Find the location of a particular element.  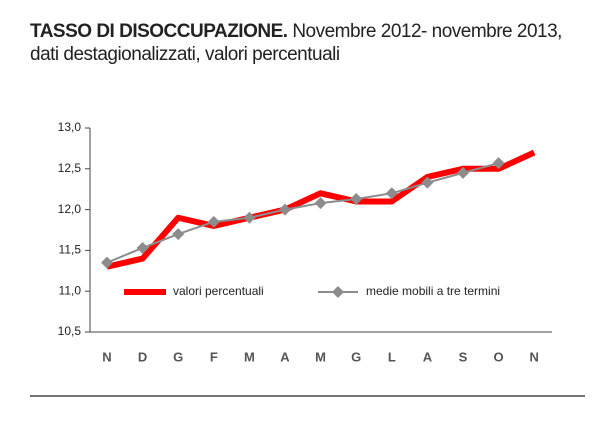

x-tick-label: D is located at coordinates (142, 356).